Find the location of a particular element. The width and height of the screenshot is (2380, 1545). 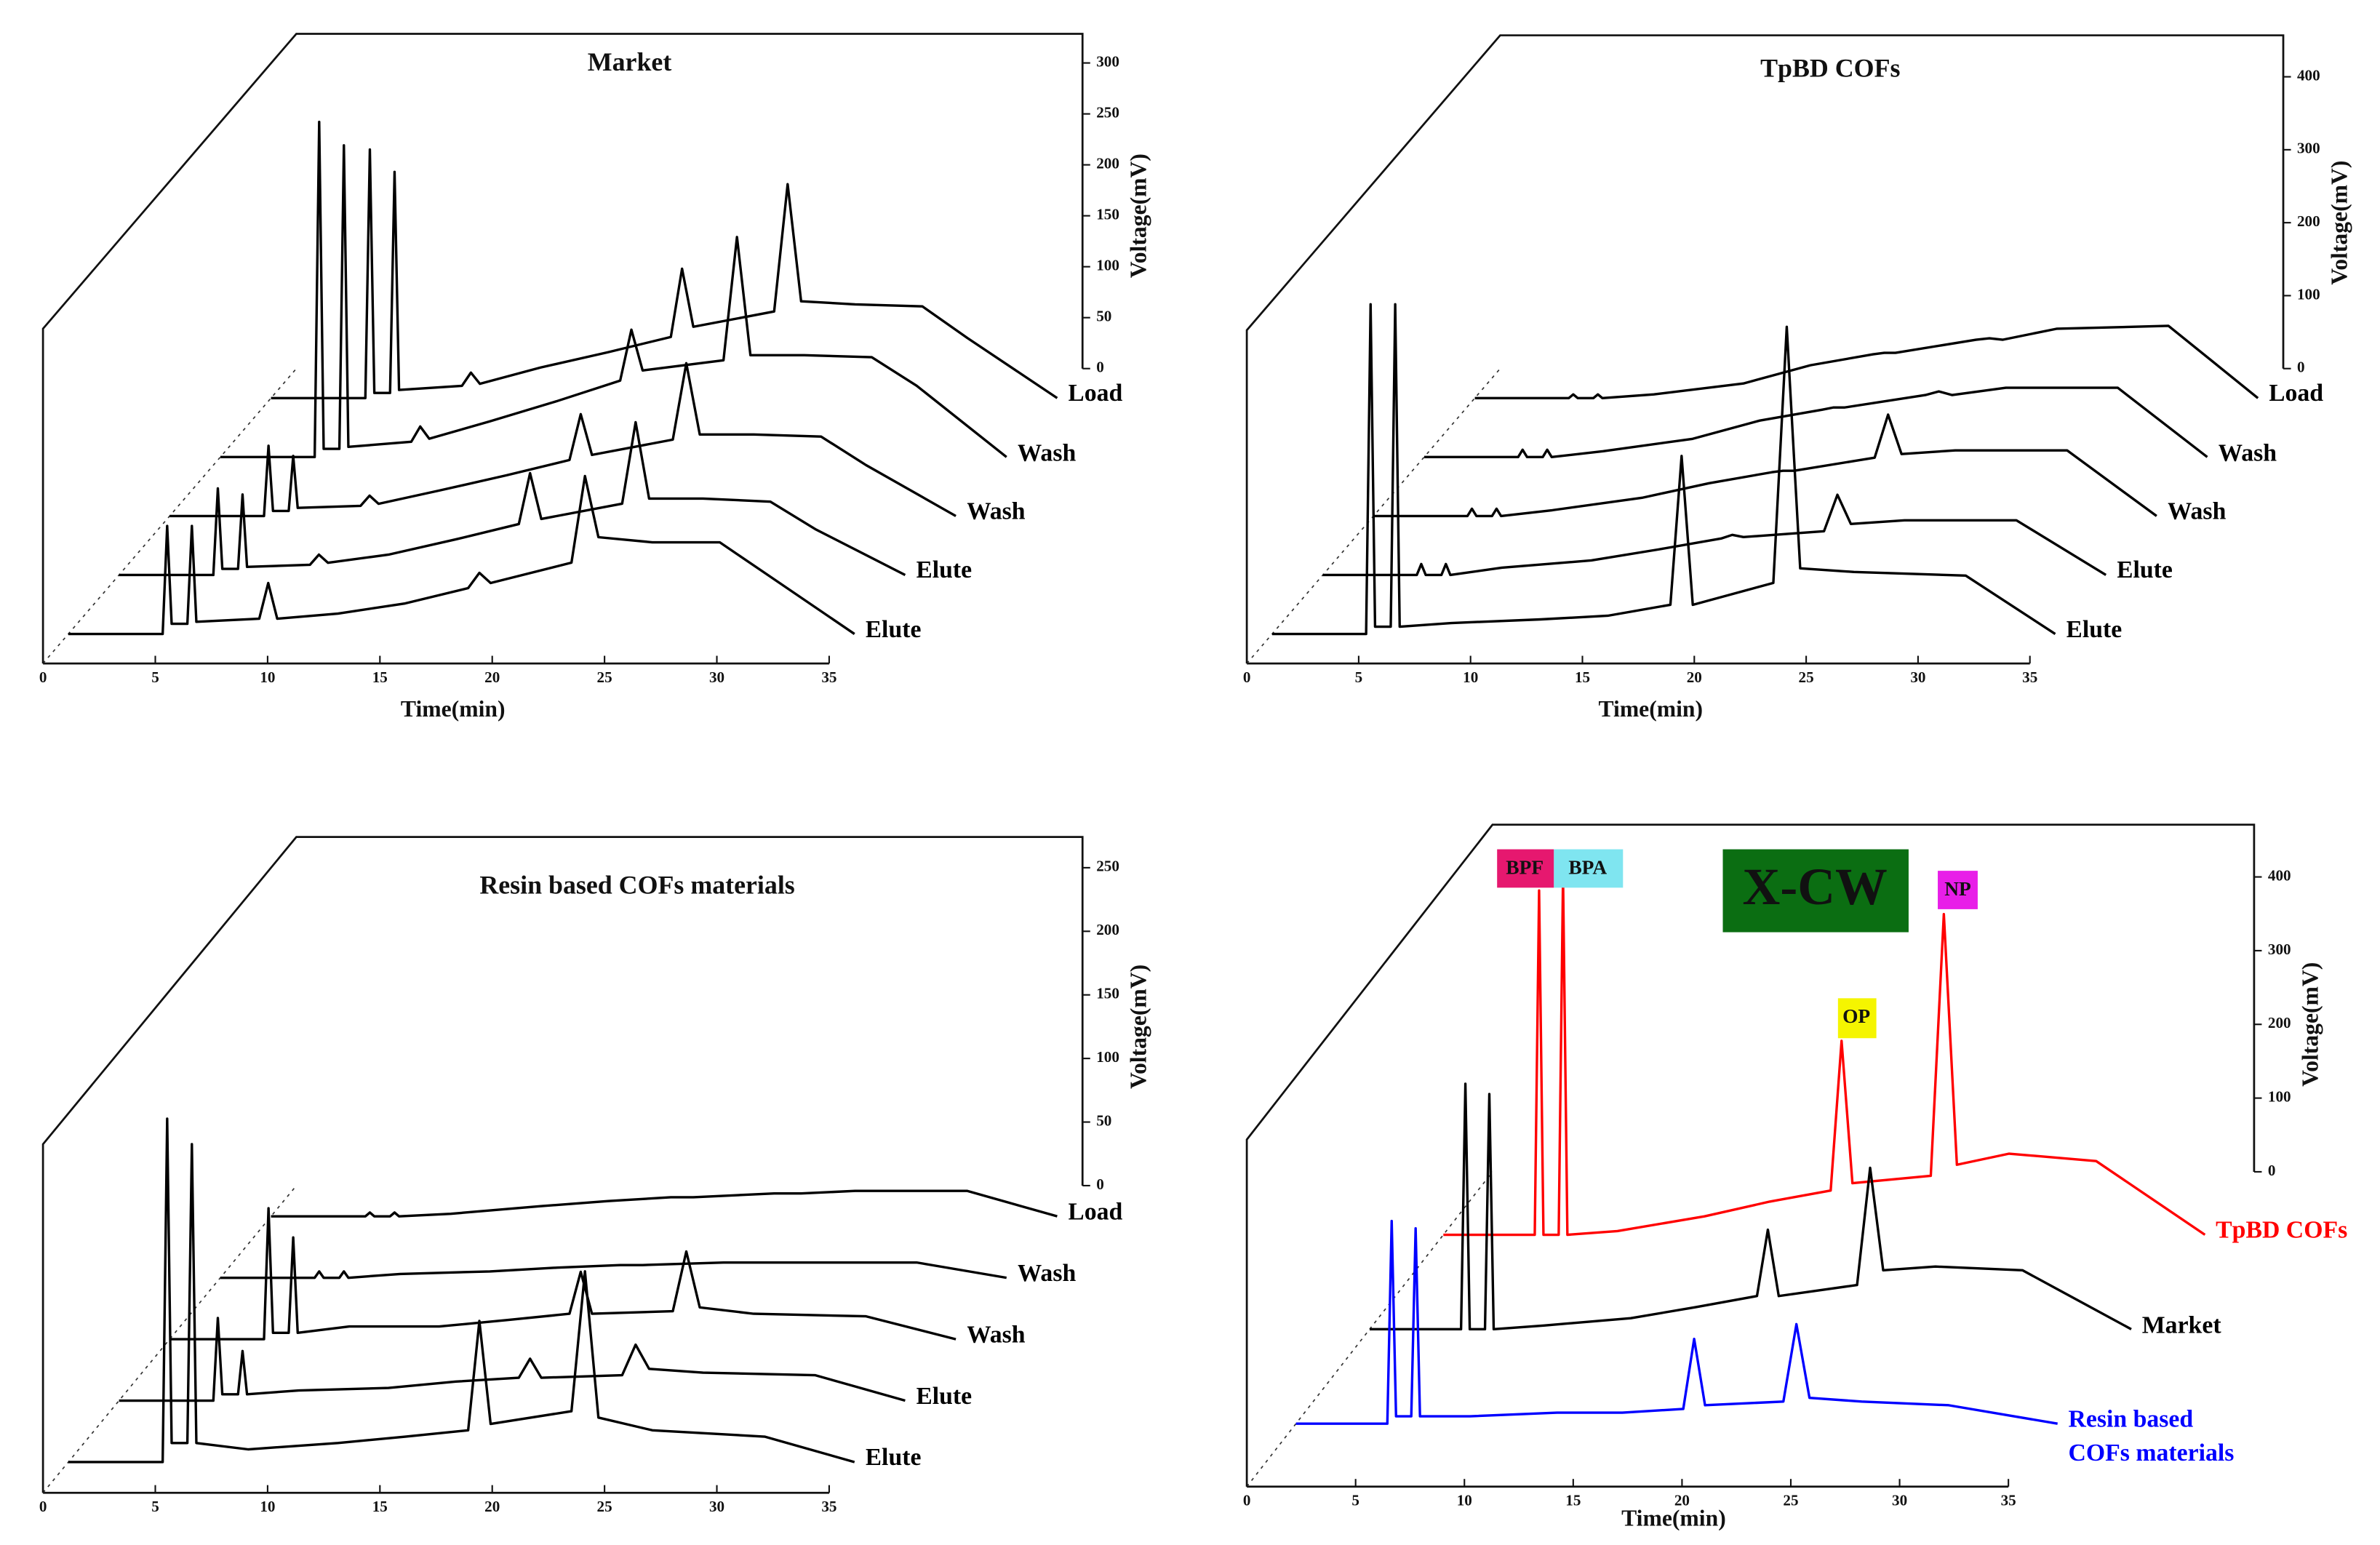

y-tick-label: 50 is located at coordinates (1103, 1120).